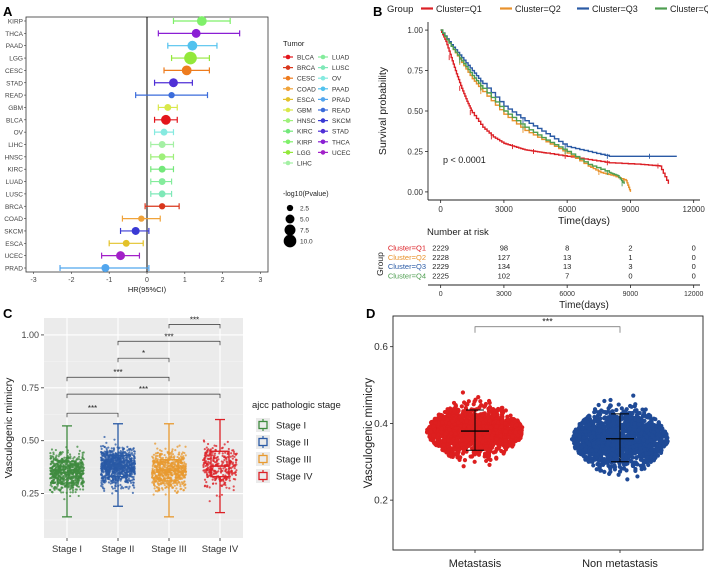  Describe the element at coordinates (415, 30) in the screenshot. I see `y-tick-label: 1.00` at that location.